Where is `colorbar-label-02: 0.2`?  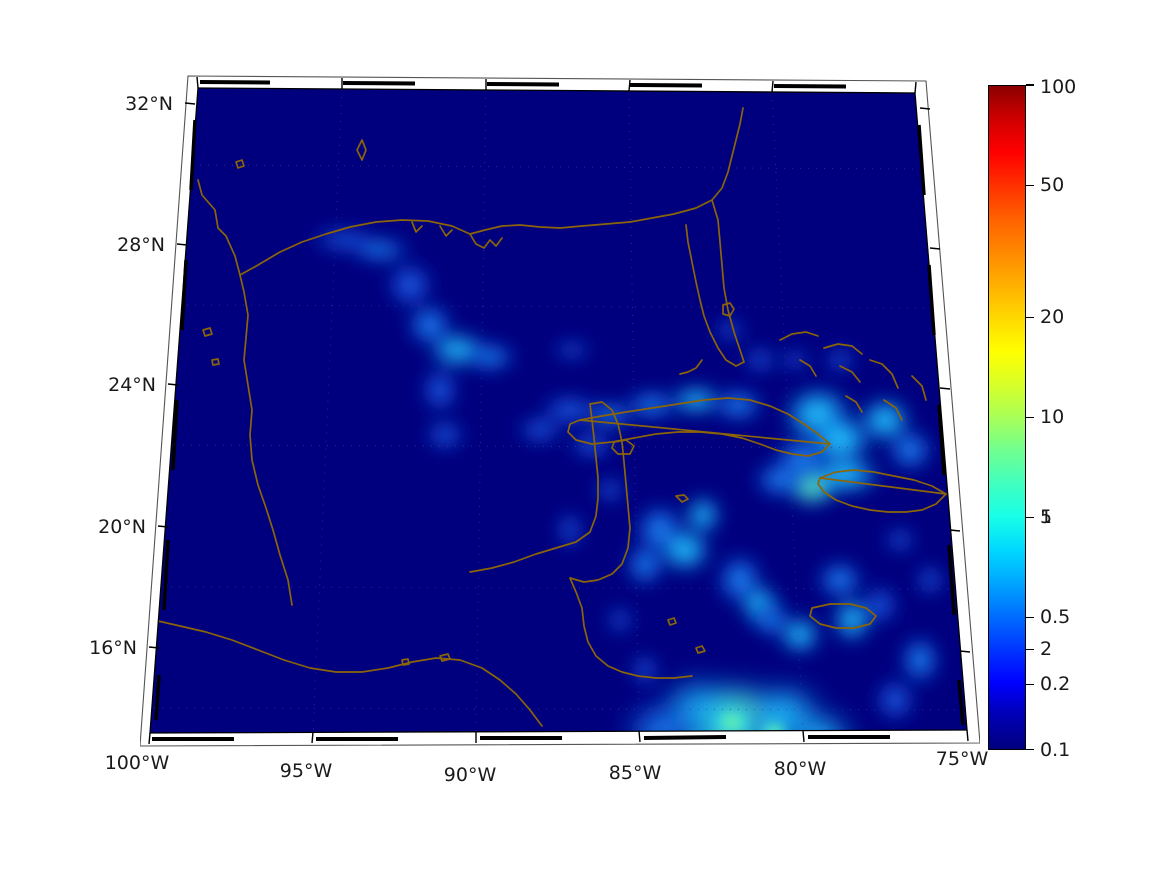
colorbar-label-02: 0.2 is located at coordinates (1055, 684).